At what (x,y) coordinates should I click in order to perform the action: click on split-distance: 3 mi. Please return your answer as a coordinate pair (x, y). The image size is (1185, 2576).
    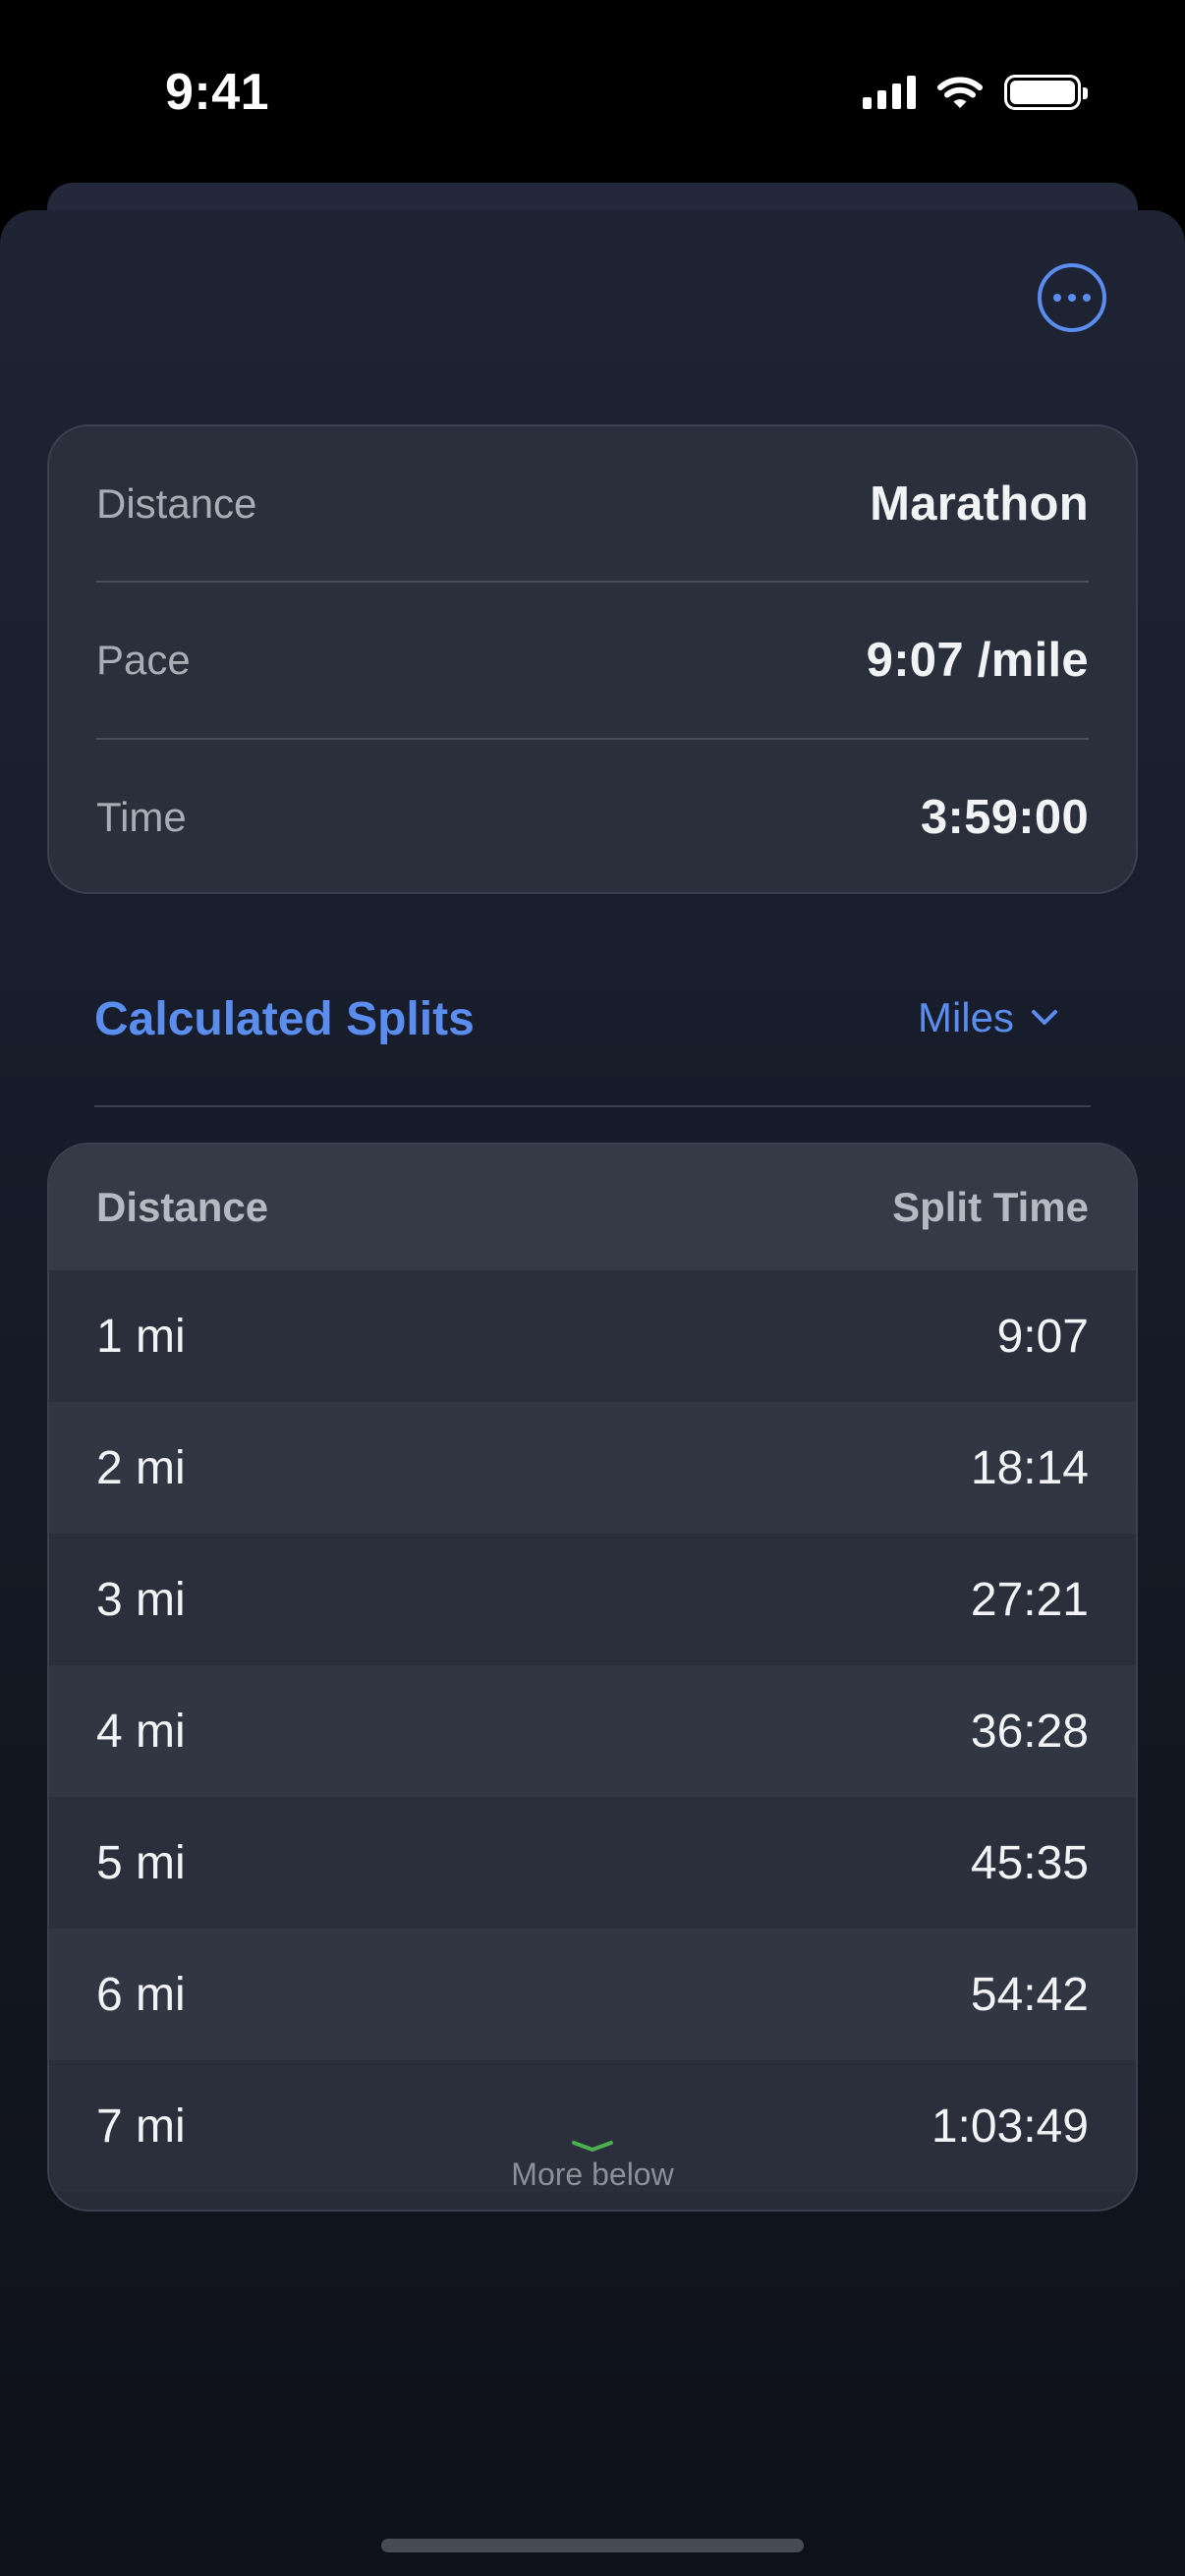
    Looking at the image, I should click on (141, 1599).